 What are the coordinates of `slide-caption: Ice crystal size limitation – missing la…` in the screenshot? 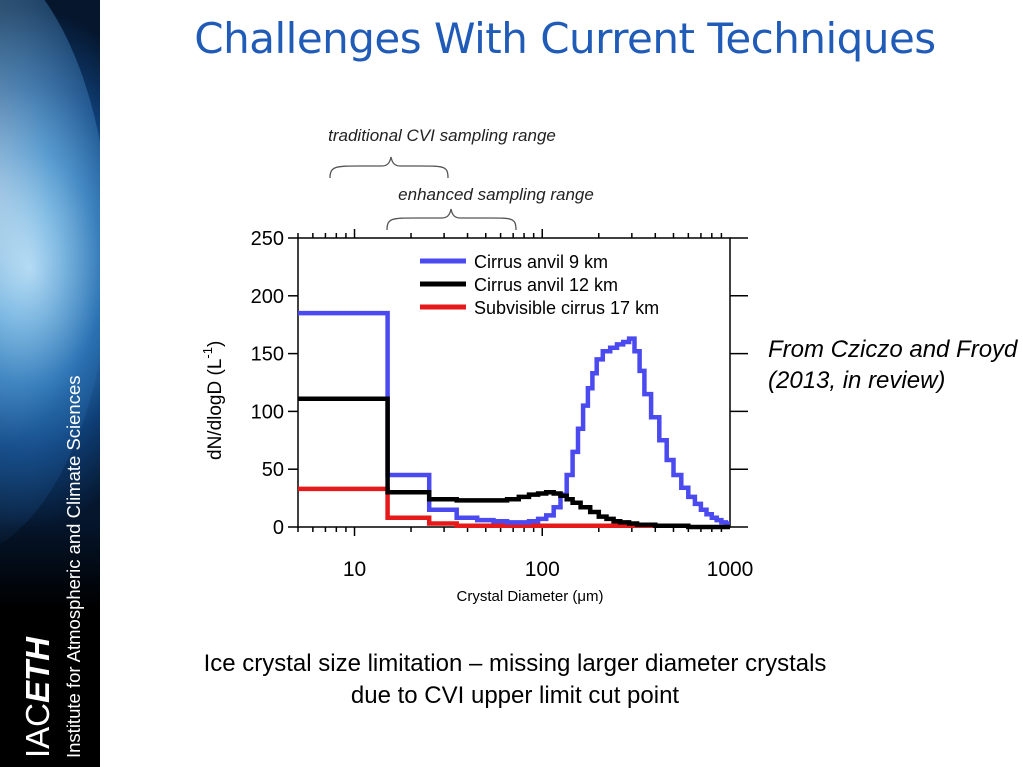 It's located at (515, 680).